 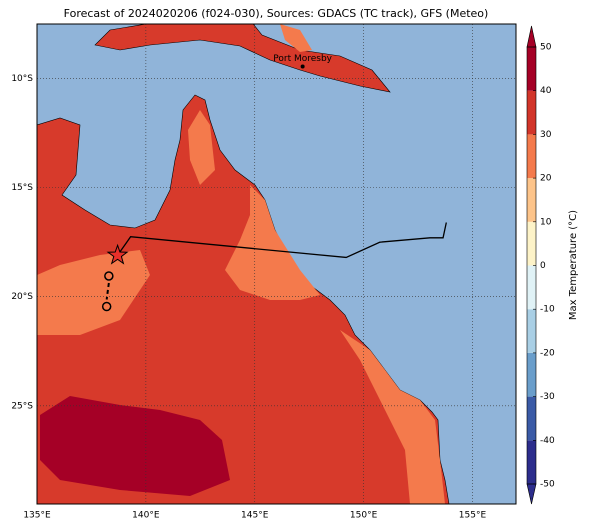 I want to click on storm-track, so click(x=282, y=240).